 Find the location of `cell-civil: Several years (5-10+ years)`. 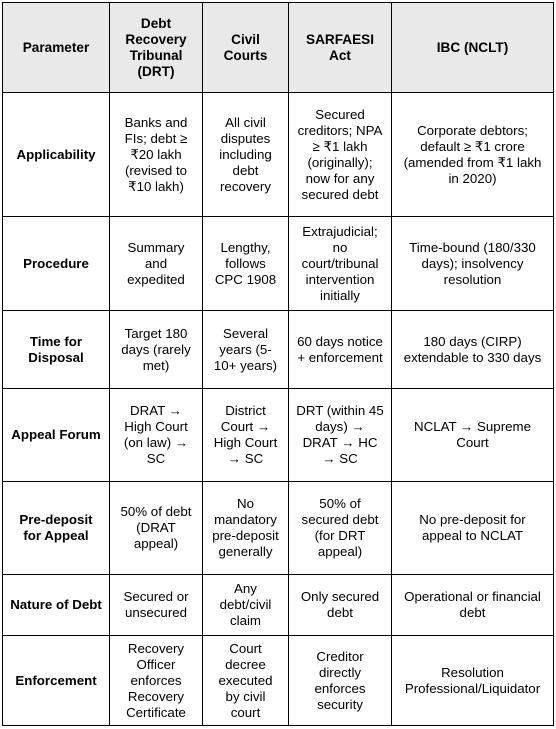

cell-civil: Several years (5-10+ years) is located at coordinates (245, 349).